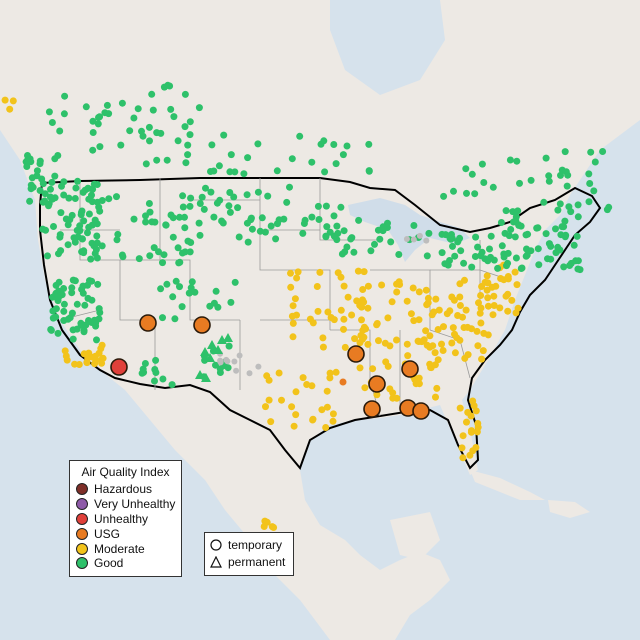 This screenshot has width=640, height=640. I want to click on legend-item-very-unhealthy: Very Unhealthy, so click(125, 504).